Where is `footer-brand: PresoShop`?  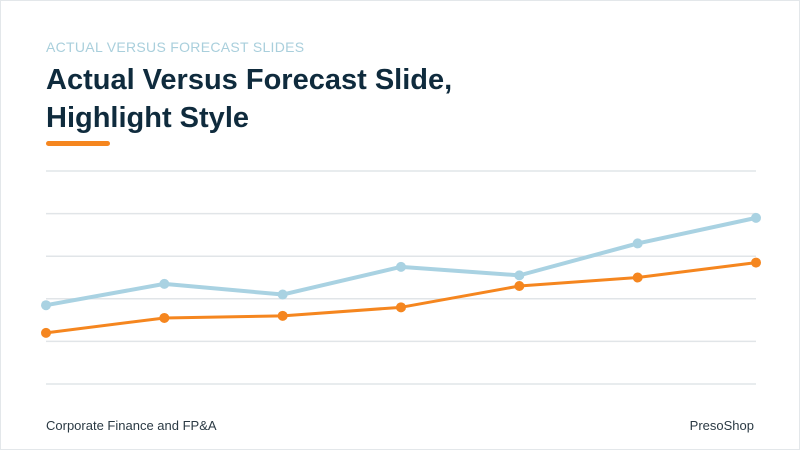 footer-brand: PresoShop is located at coordinates (721, 425).